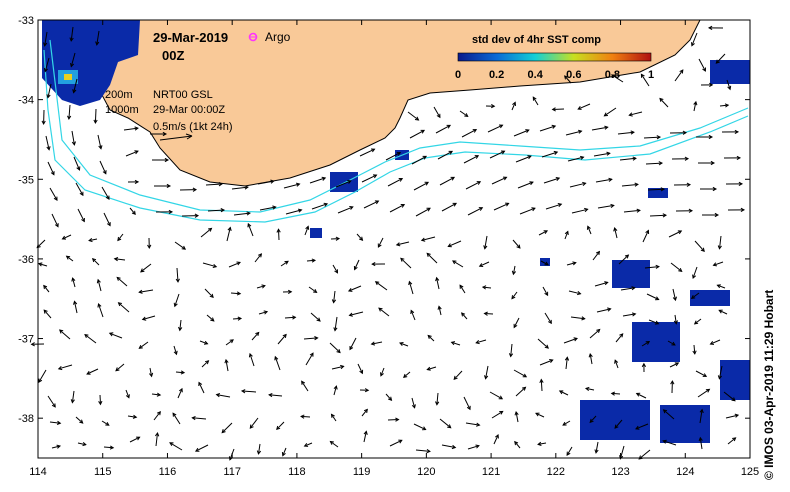  What do you see at coordinates (554, 57) in the screenshot?
I see `colorbar: std dev of 4hr SST comp 0 0.2 0.4 0.6 0.8 1` at bounding box center [554, 57].